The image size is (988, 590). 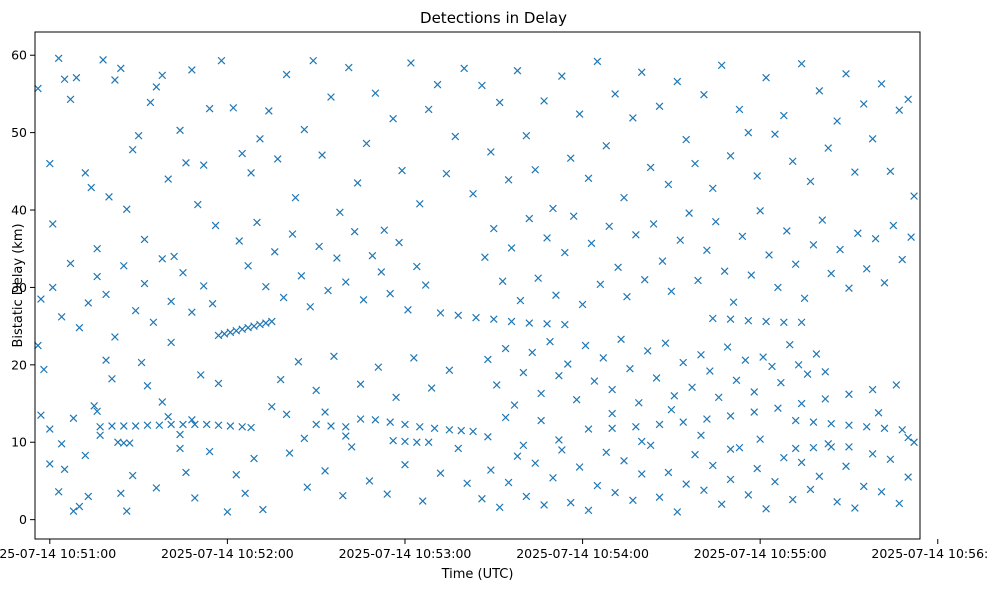 What do you see at coordinates (19, 364) in the screenshot?
I see `y-tick-label: 20` at bounding box center [19, 364].